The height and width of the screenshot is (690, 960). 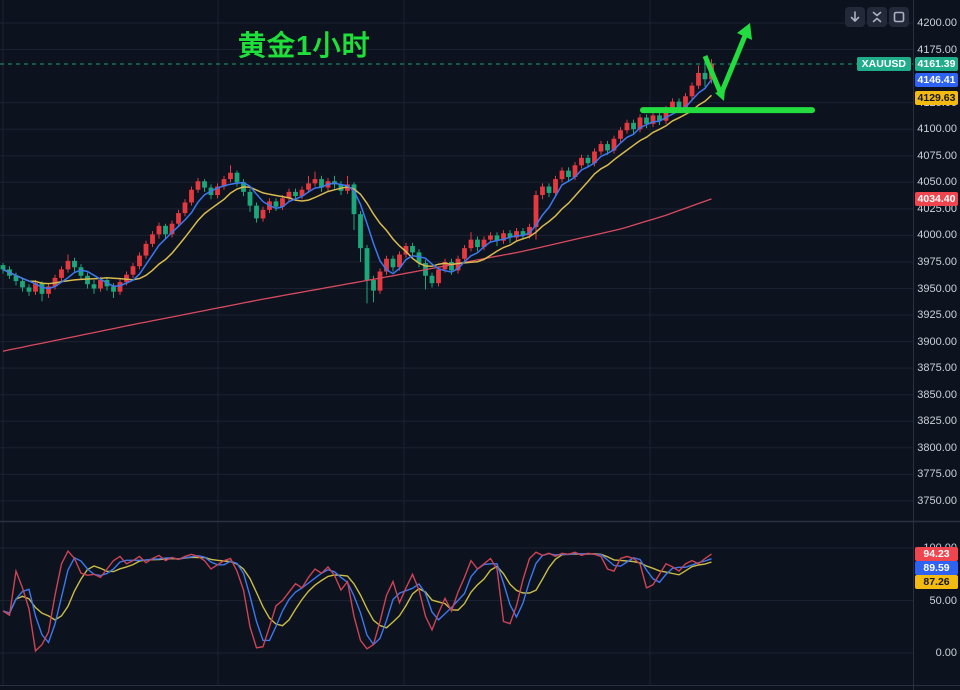 I want to click on price-badge-green: 4161.39, so click(x=936, y=64).